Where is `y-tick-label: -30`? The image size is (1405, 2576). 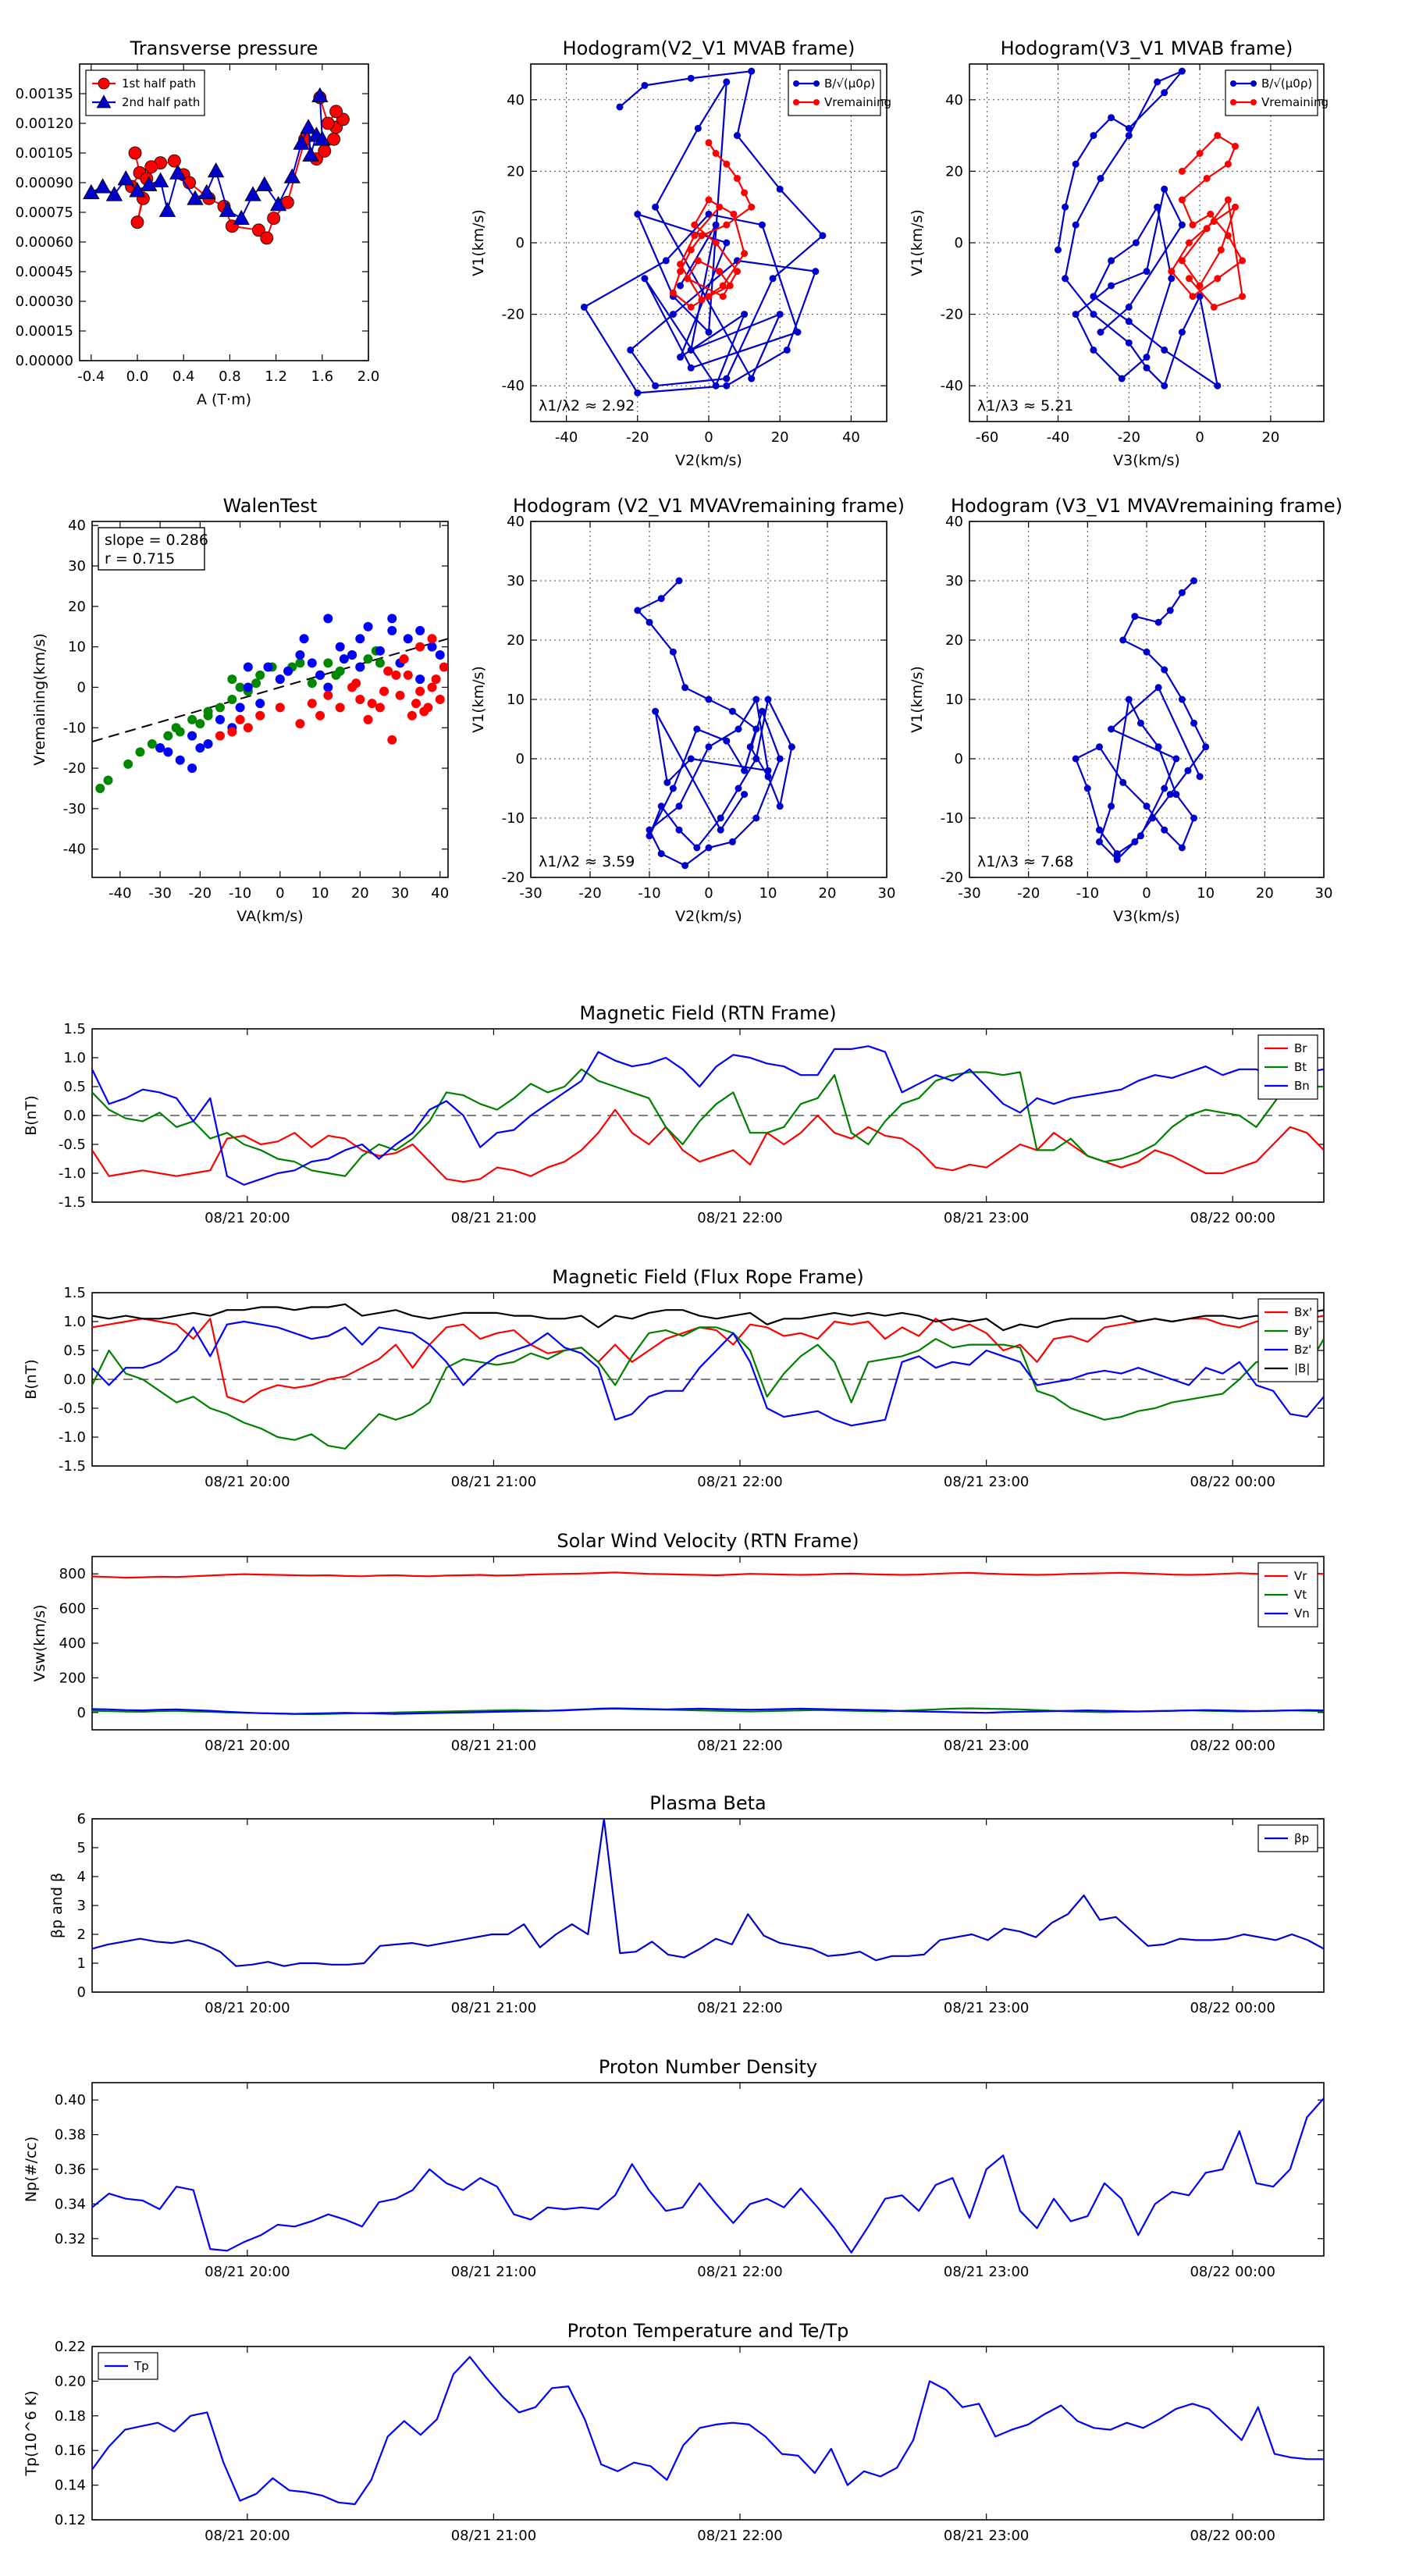
y-tick-label: -30 is located at coordinates (74, 809).